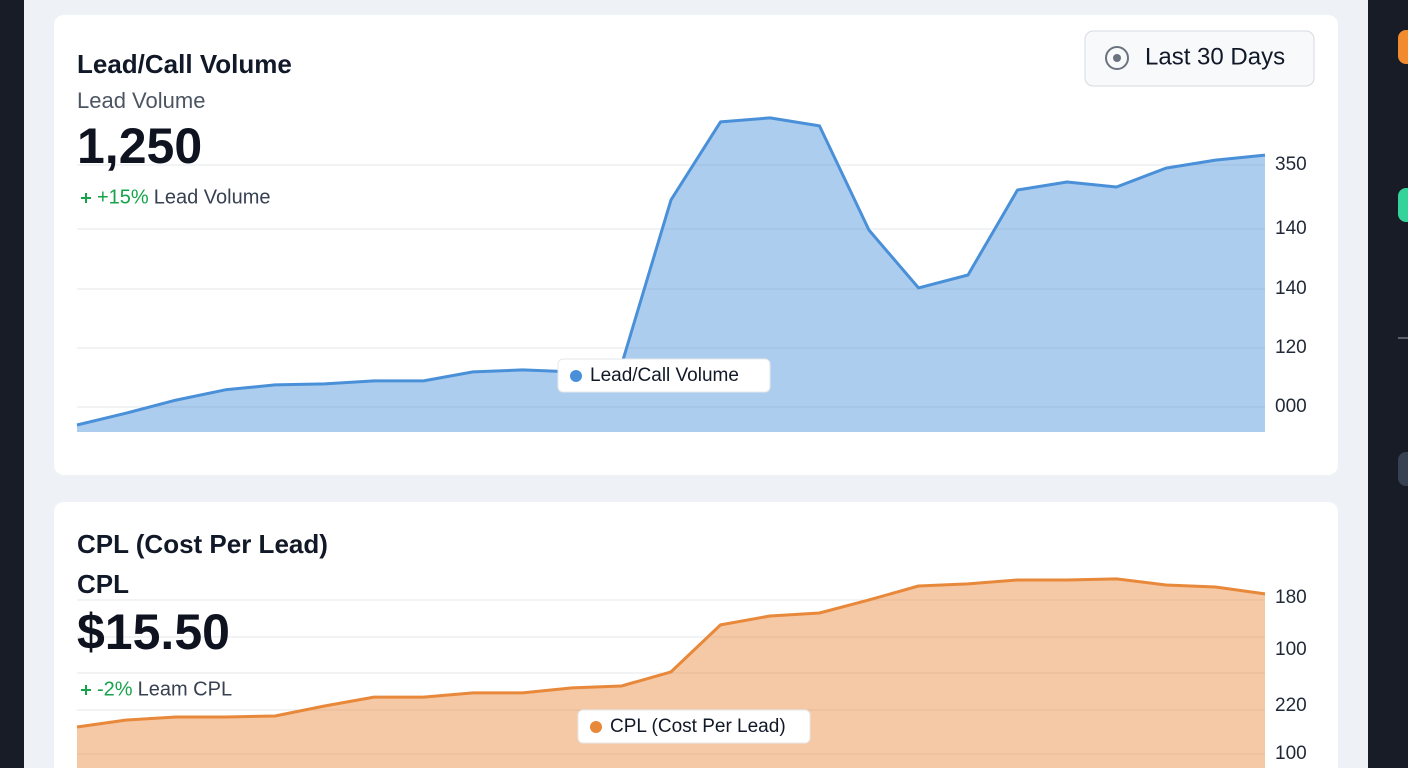  I want to click on button-label: Last 30 Days, so click(1215, 56).